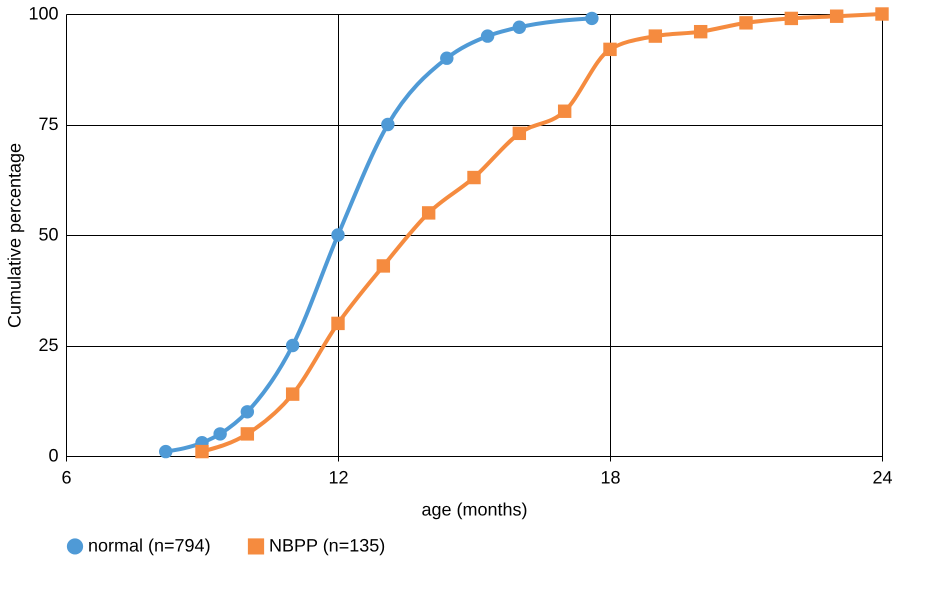 This screenshot has height=609, width=934. I want to click on y-tick-label: 25, so click(48, 345).